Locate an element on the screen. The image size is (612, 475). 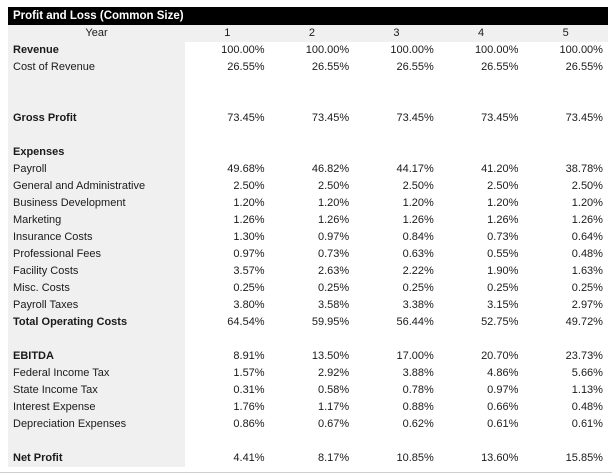
value-cell-year-2: 26.55% is located at coordinates (312, 67).